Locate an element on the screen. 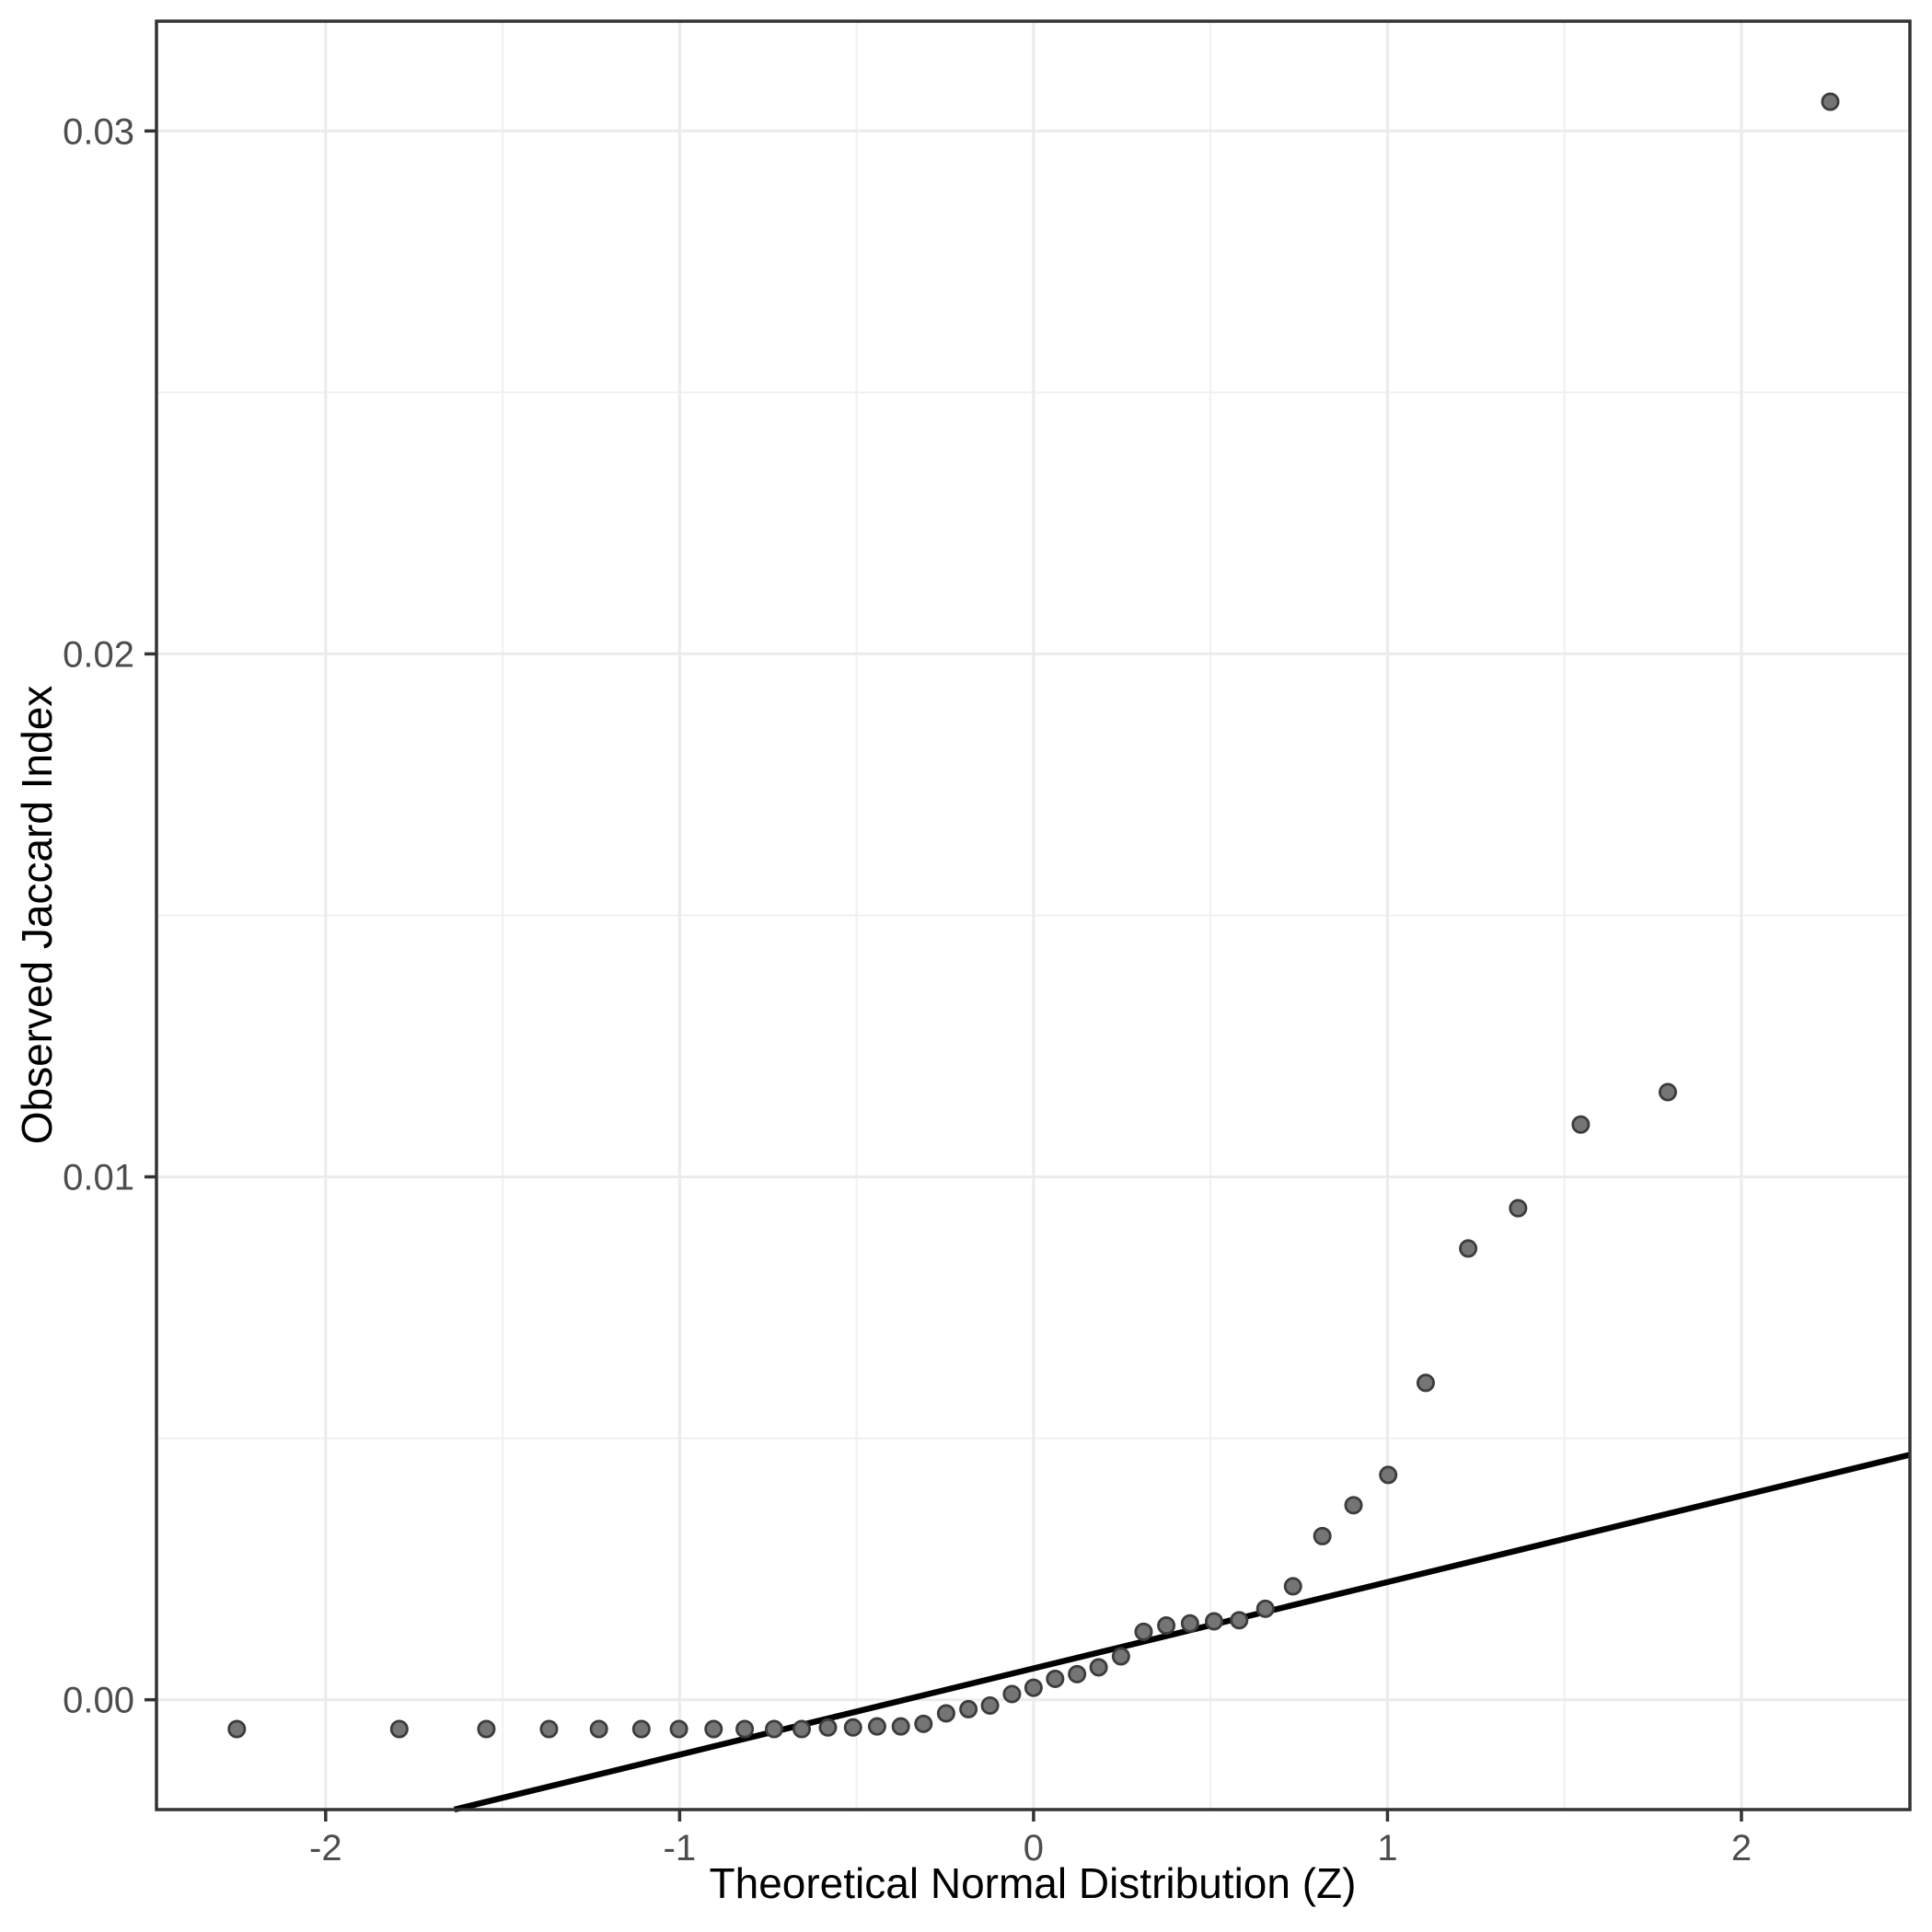 This screenshot has width=1932, height=1932. x-tick-label: -2 is located at coordinates (326, 1848).